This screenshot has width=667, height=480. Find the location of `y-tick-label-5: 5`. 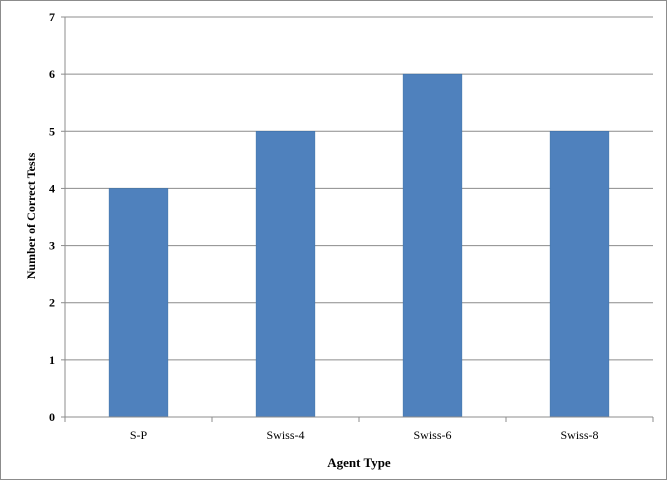

y-tick-label-5: 5 is located at coordinates (52, 131).